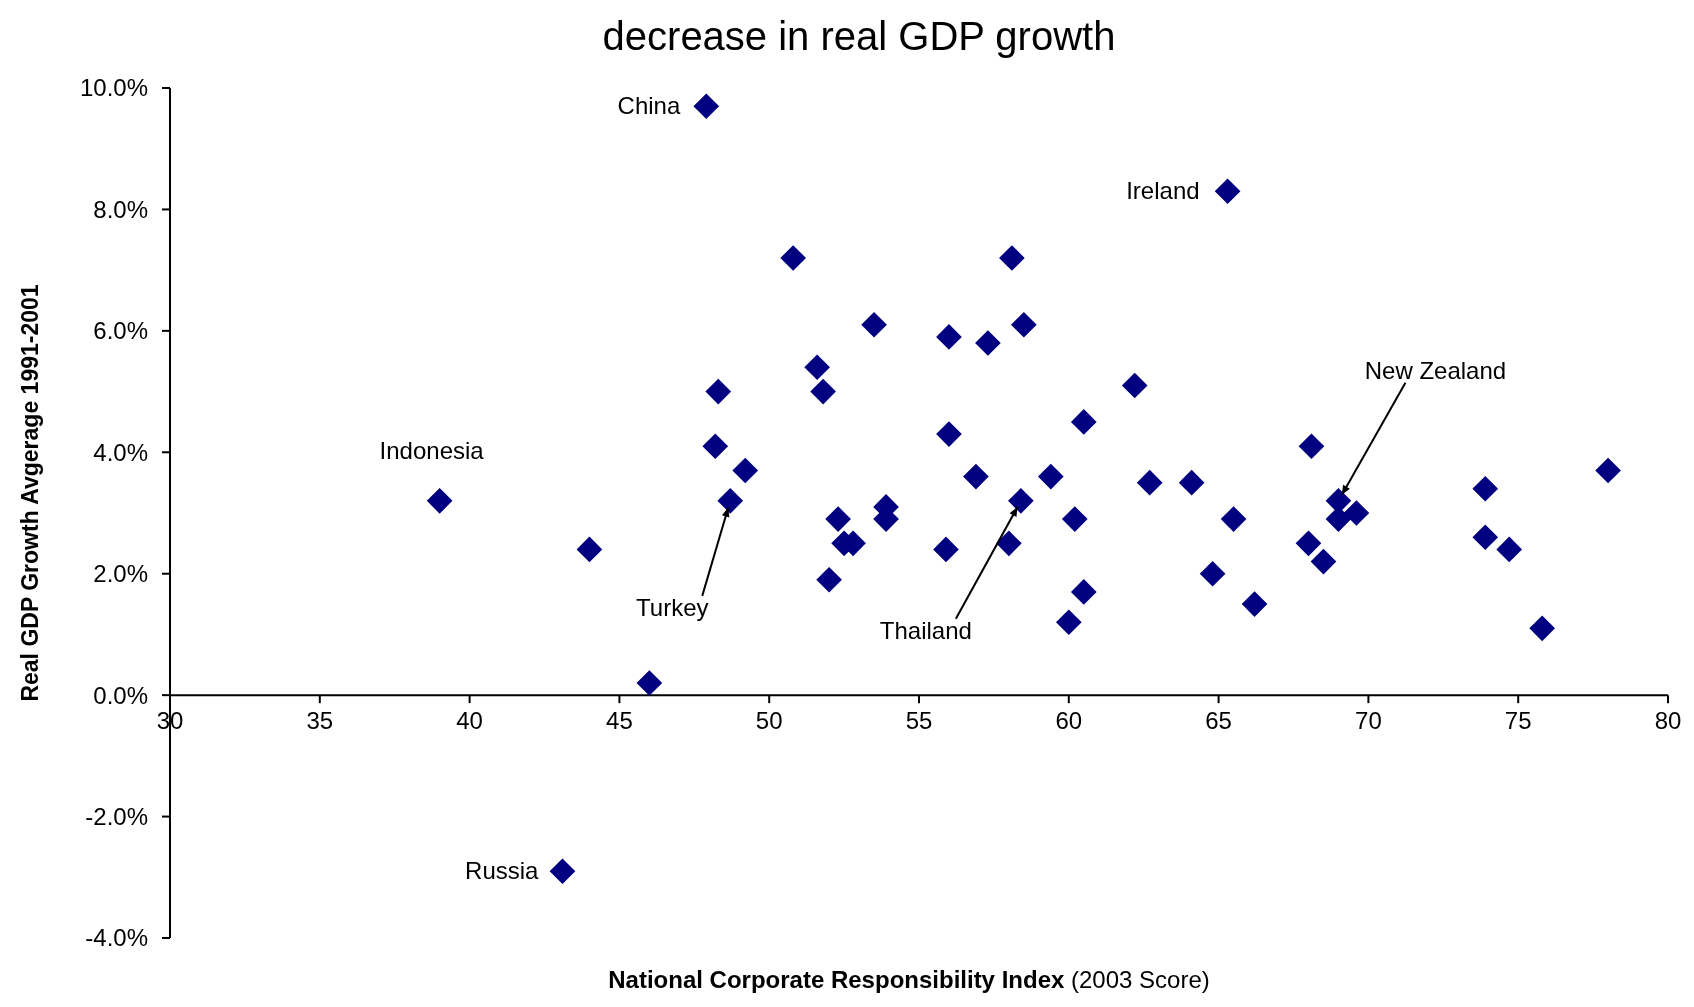  What do you see at coordinates (1218, 721) in the screenshot?
I see `x-tick-label: 65` at bounding box center [1218, 721].